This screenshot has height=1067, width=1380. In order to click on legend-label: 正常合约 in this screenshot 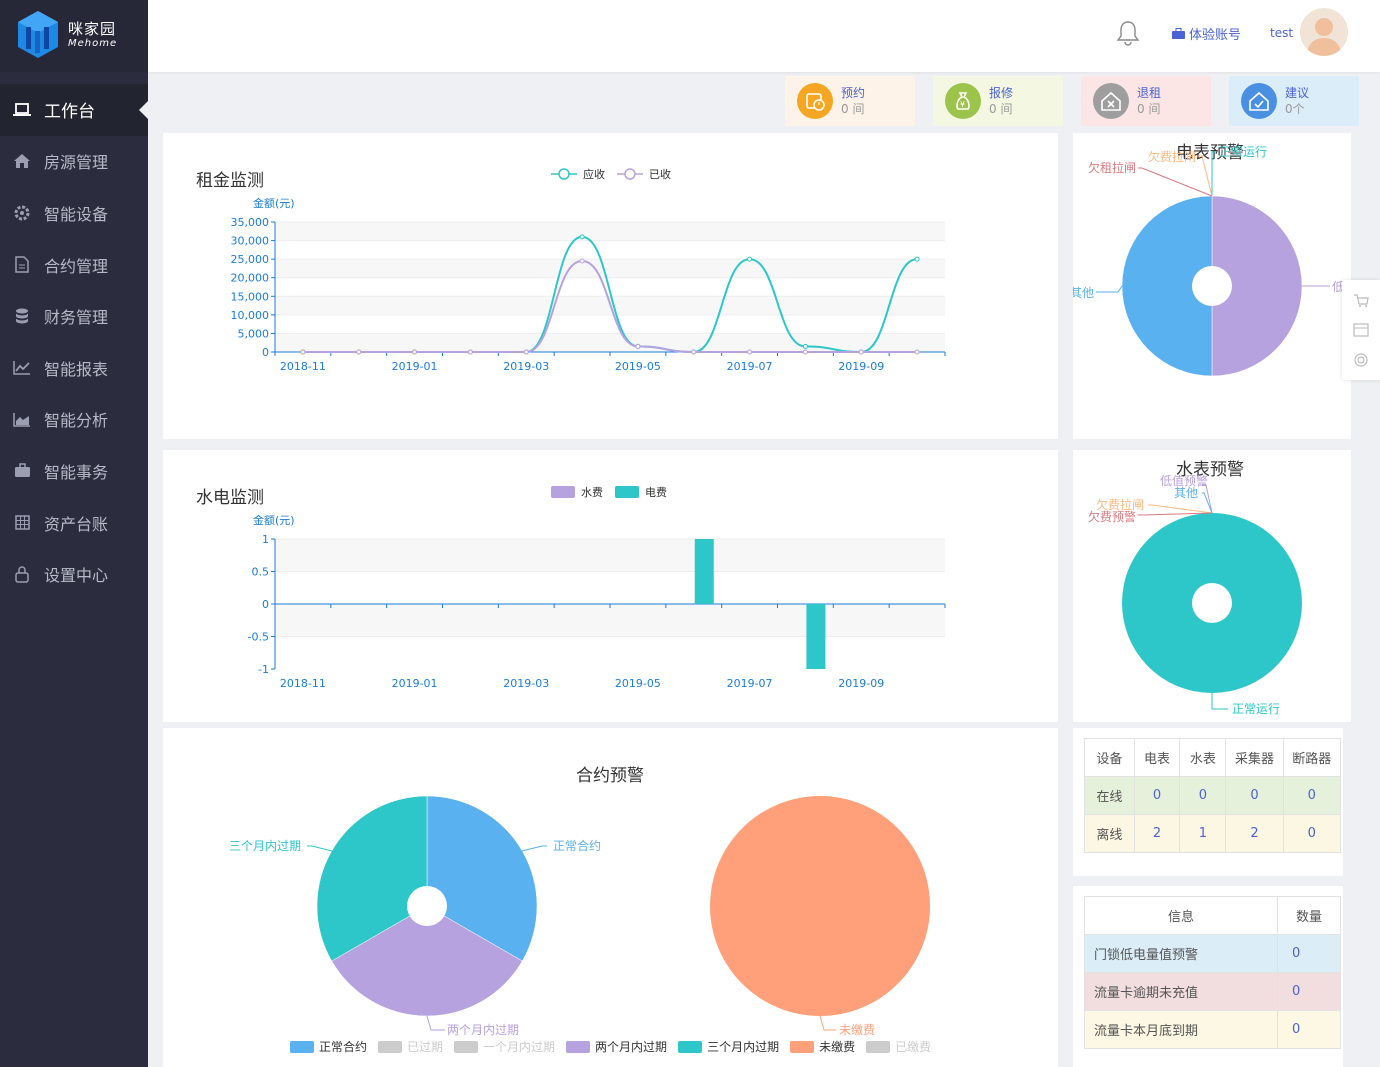, I will do `click(343, 1047)`.